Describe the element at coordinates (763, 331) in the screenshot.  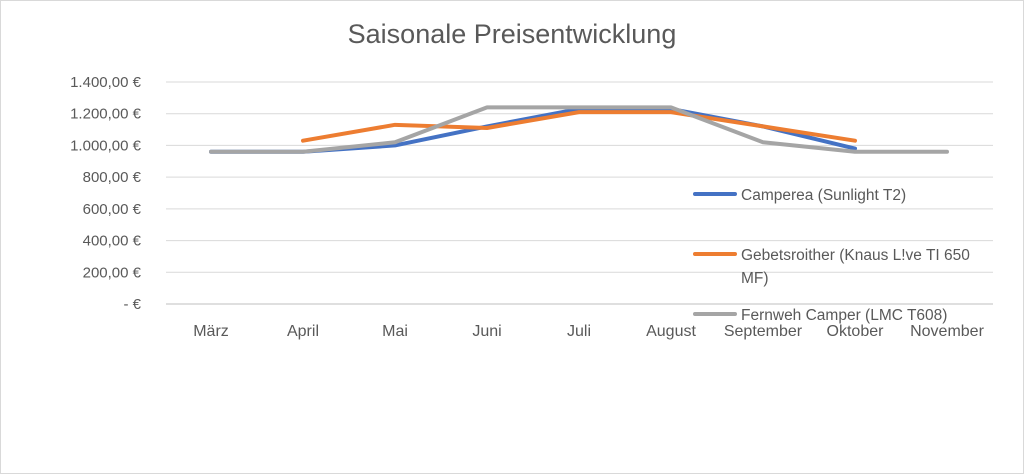
I see `x-tick-label: September` at that location.